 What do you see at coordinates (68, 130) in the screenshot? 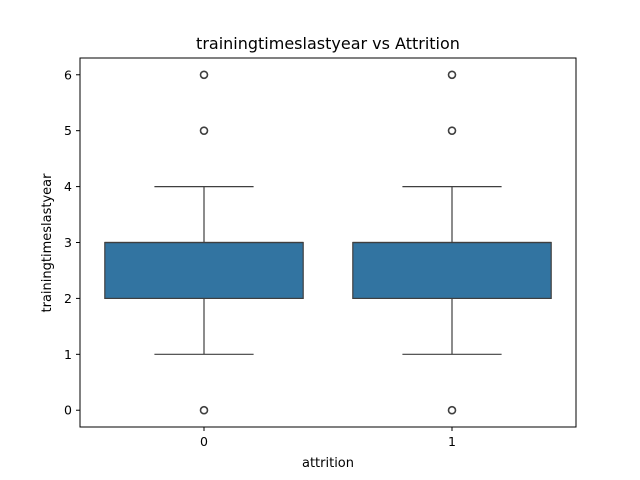
I see `y-tick-label: 5` at bounding box center [68, 130].